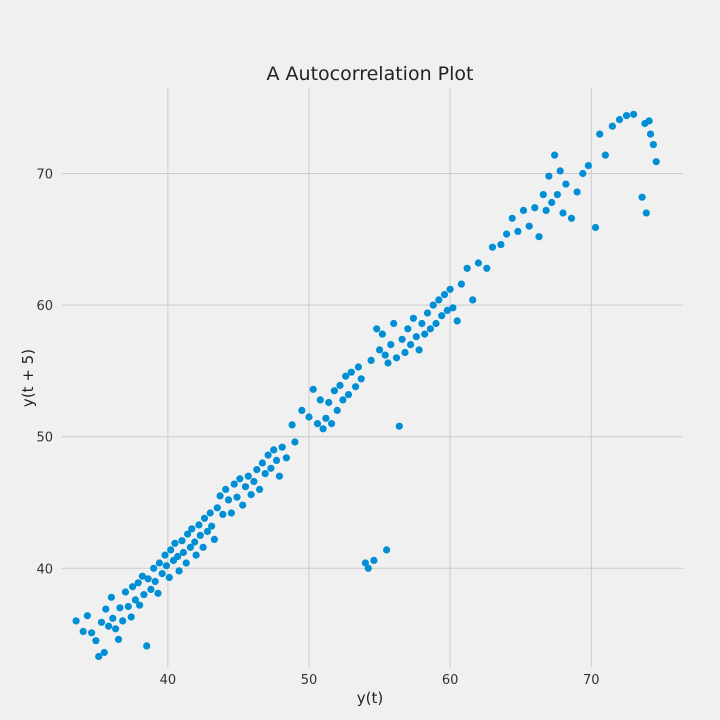  What do you see at coordinates (168, 680) in the screenshot?
I see `x-tick-label: 40` at bounding box center [168, 680].